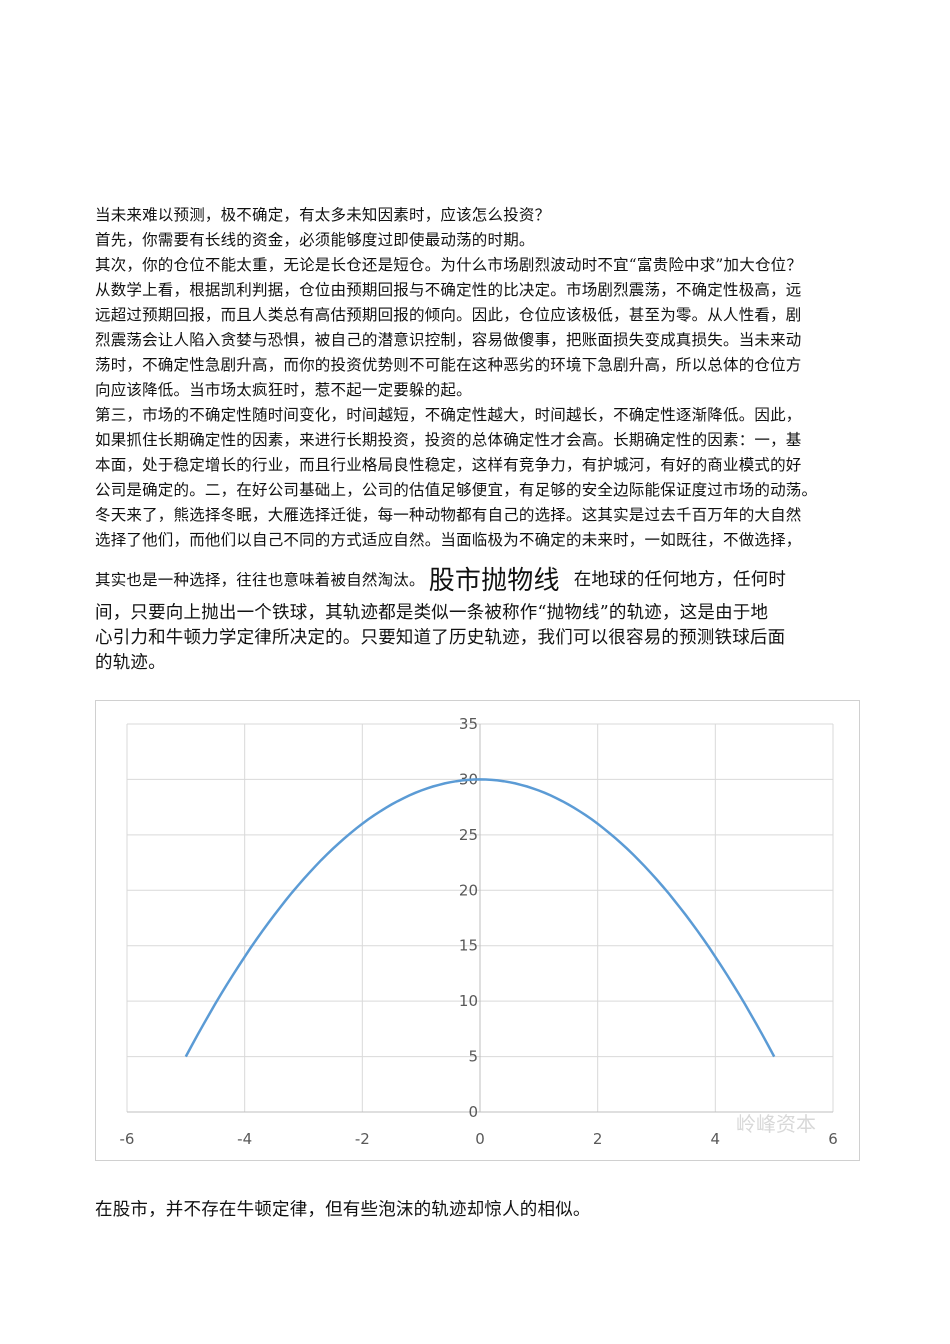  What do you see at coordinates (473, 1057) in the screenshot?
I see `y-tick-label: 5` at bounding box center [473, 1057].